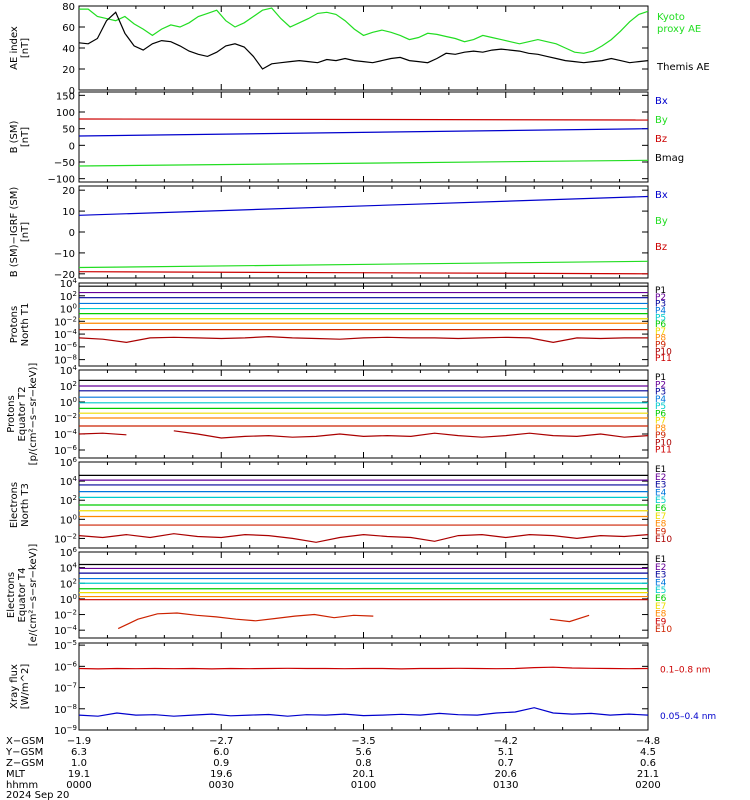 The width and height of the screenshot is (750, 800). What do you see at coordinates (221, 774) in the screenshot?
I see `x-tick-label: 19.6` at bounding box center [221, 774].